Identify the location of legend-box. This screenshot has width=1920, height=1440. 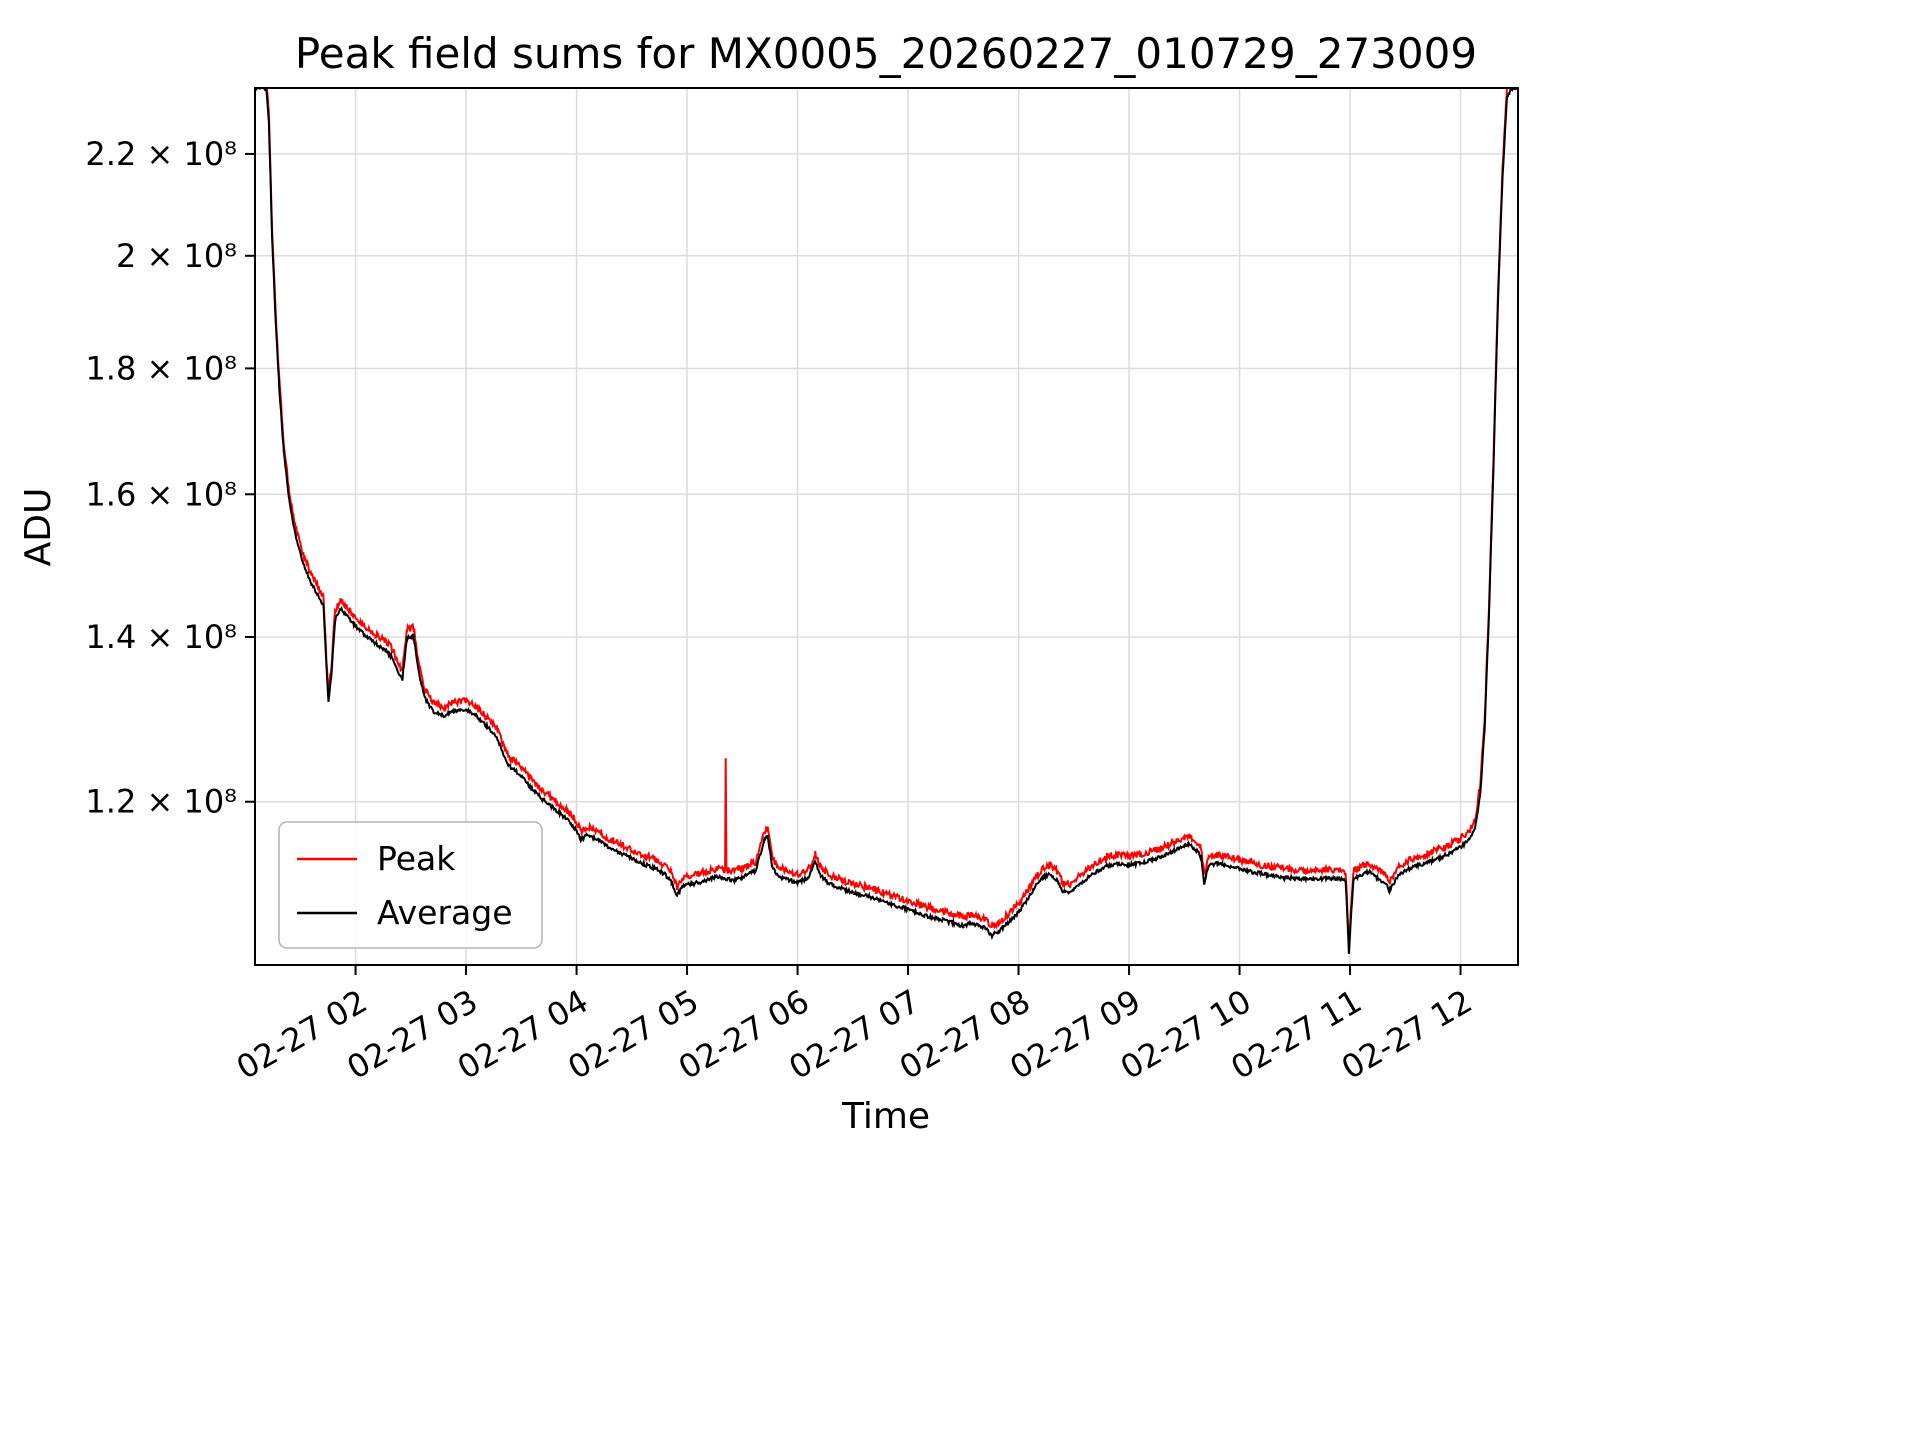
(410, 885).